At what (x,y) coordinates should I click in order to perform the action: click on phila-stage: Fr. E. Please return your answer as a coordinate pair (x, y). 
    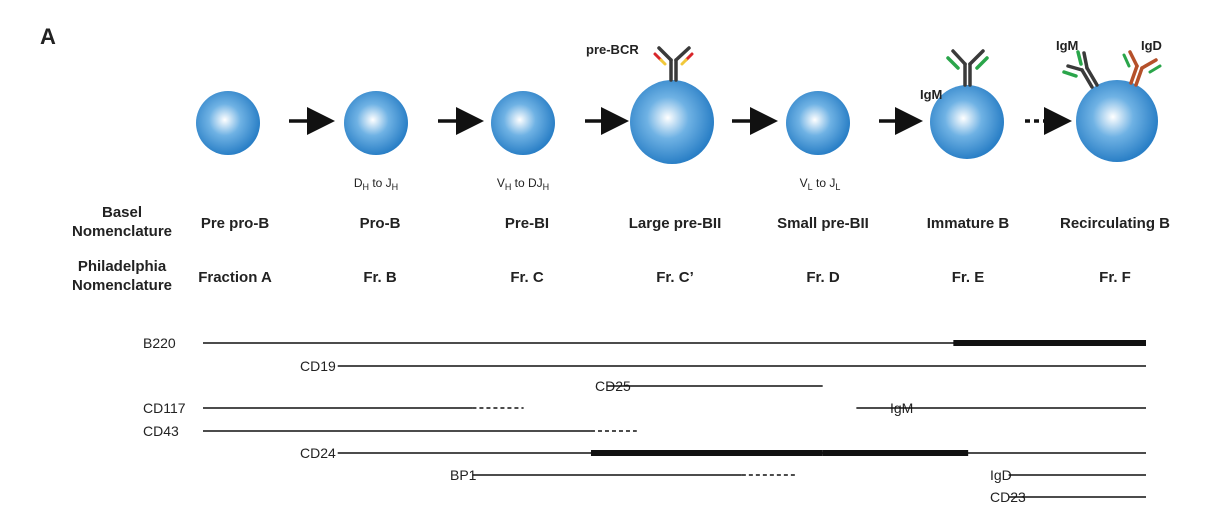
    Looking at the image, I should click on (968, 277).